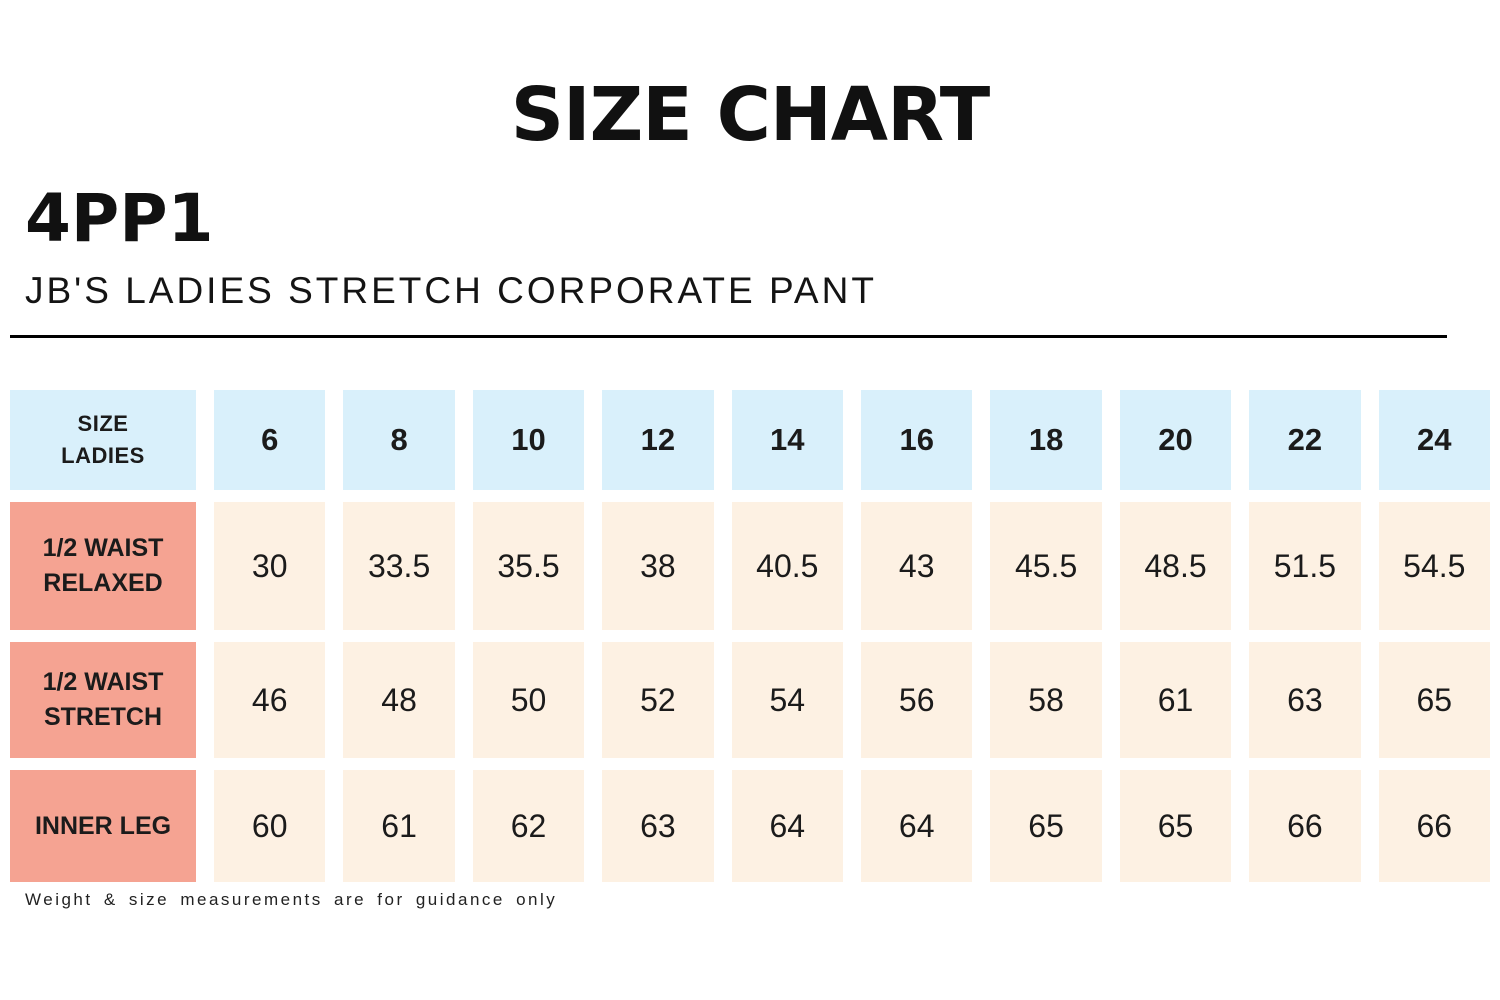  Describe the element at coordinates (399, 440) in the screenshot. I see `header-size-cell-8: 8` at that location.